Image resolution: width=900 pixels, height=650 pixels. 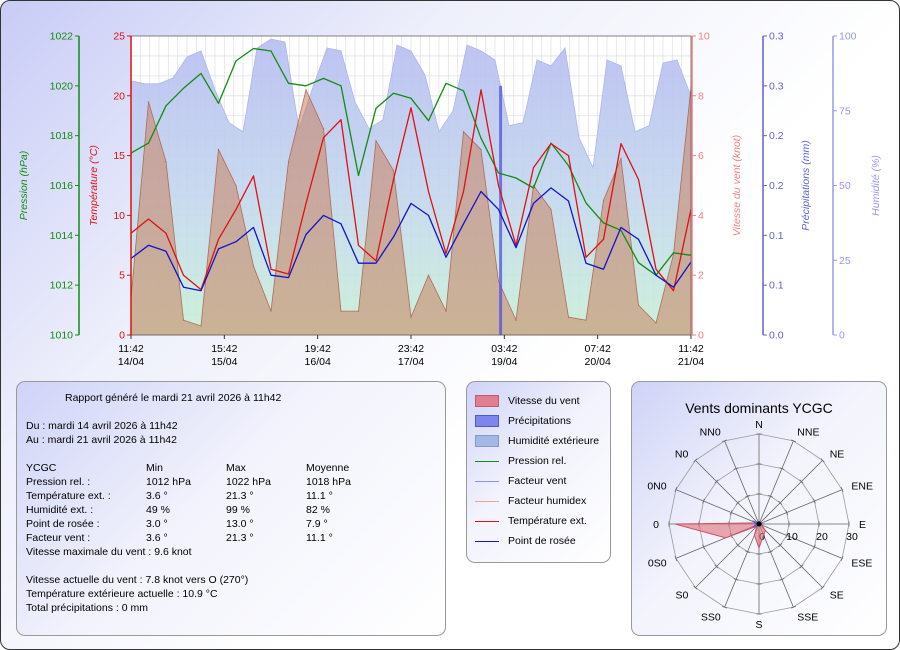 What do you see at coordinates (122, 336) in the screenshot?
I see `temperature-axis-tick-label: 0` at bounding box center [122, 336].